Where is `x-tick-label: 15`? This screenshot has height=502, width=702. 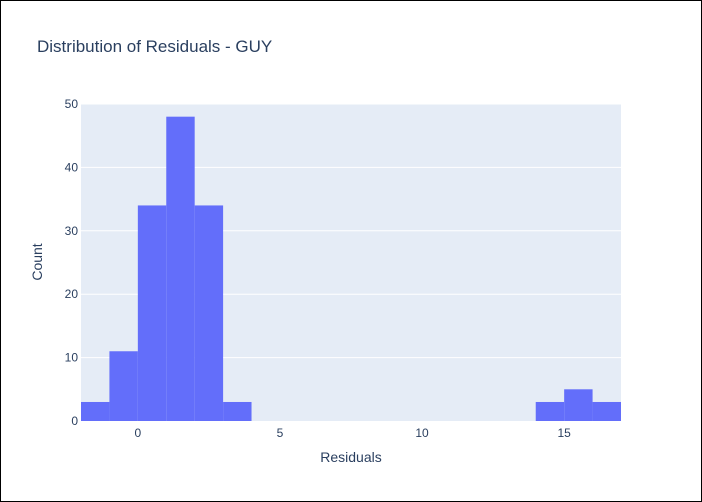
x-tick-label: 15 is located at coordinates (564, 433).